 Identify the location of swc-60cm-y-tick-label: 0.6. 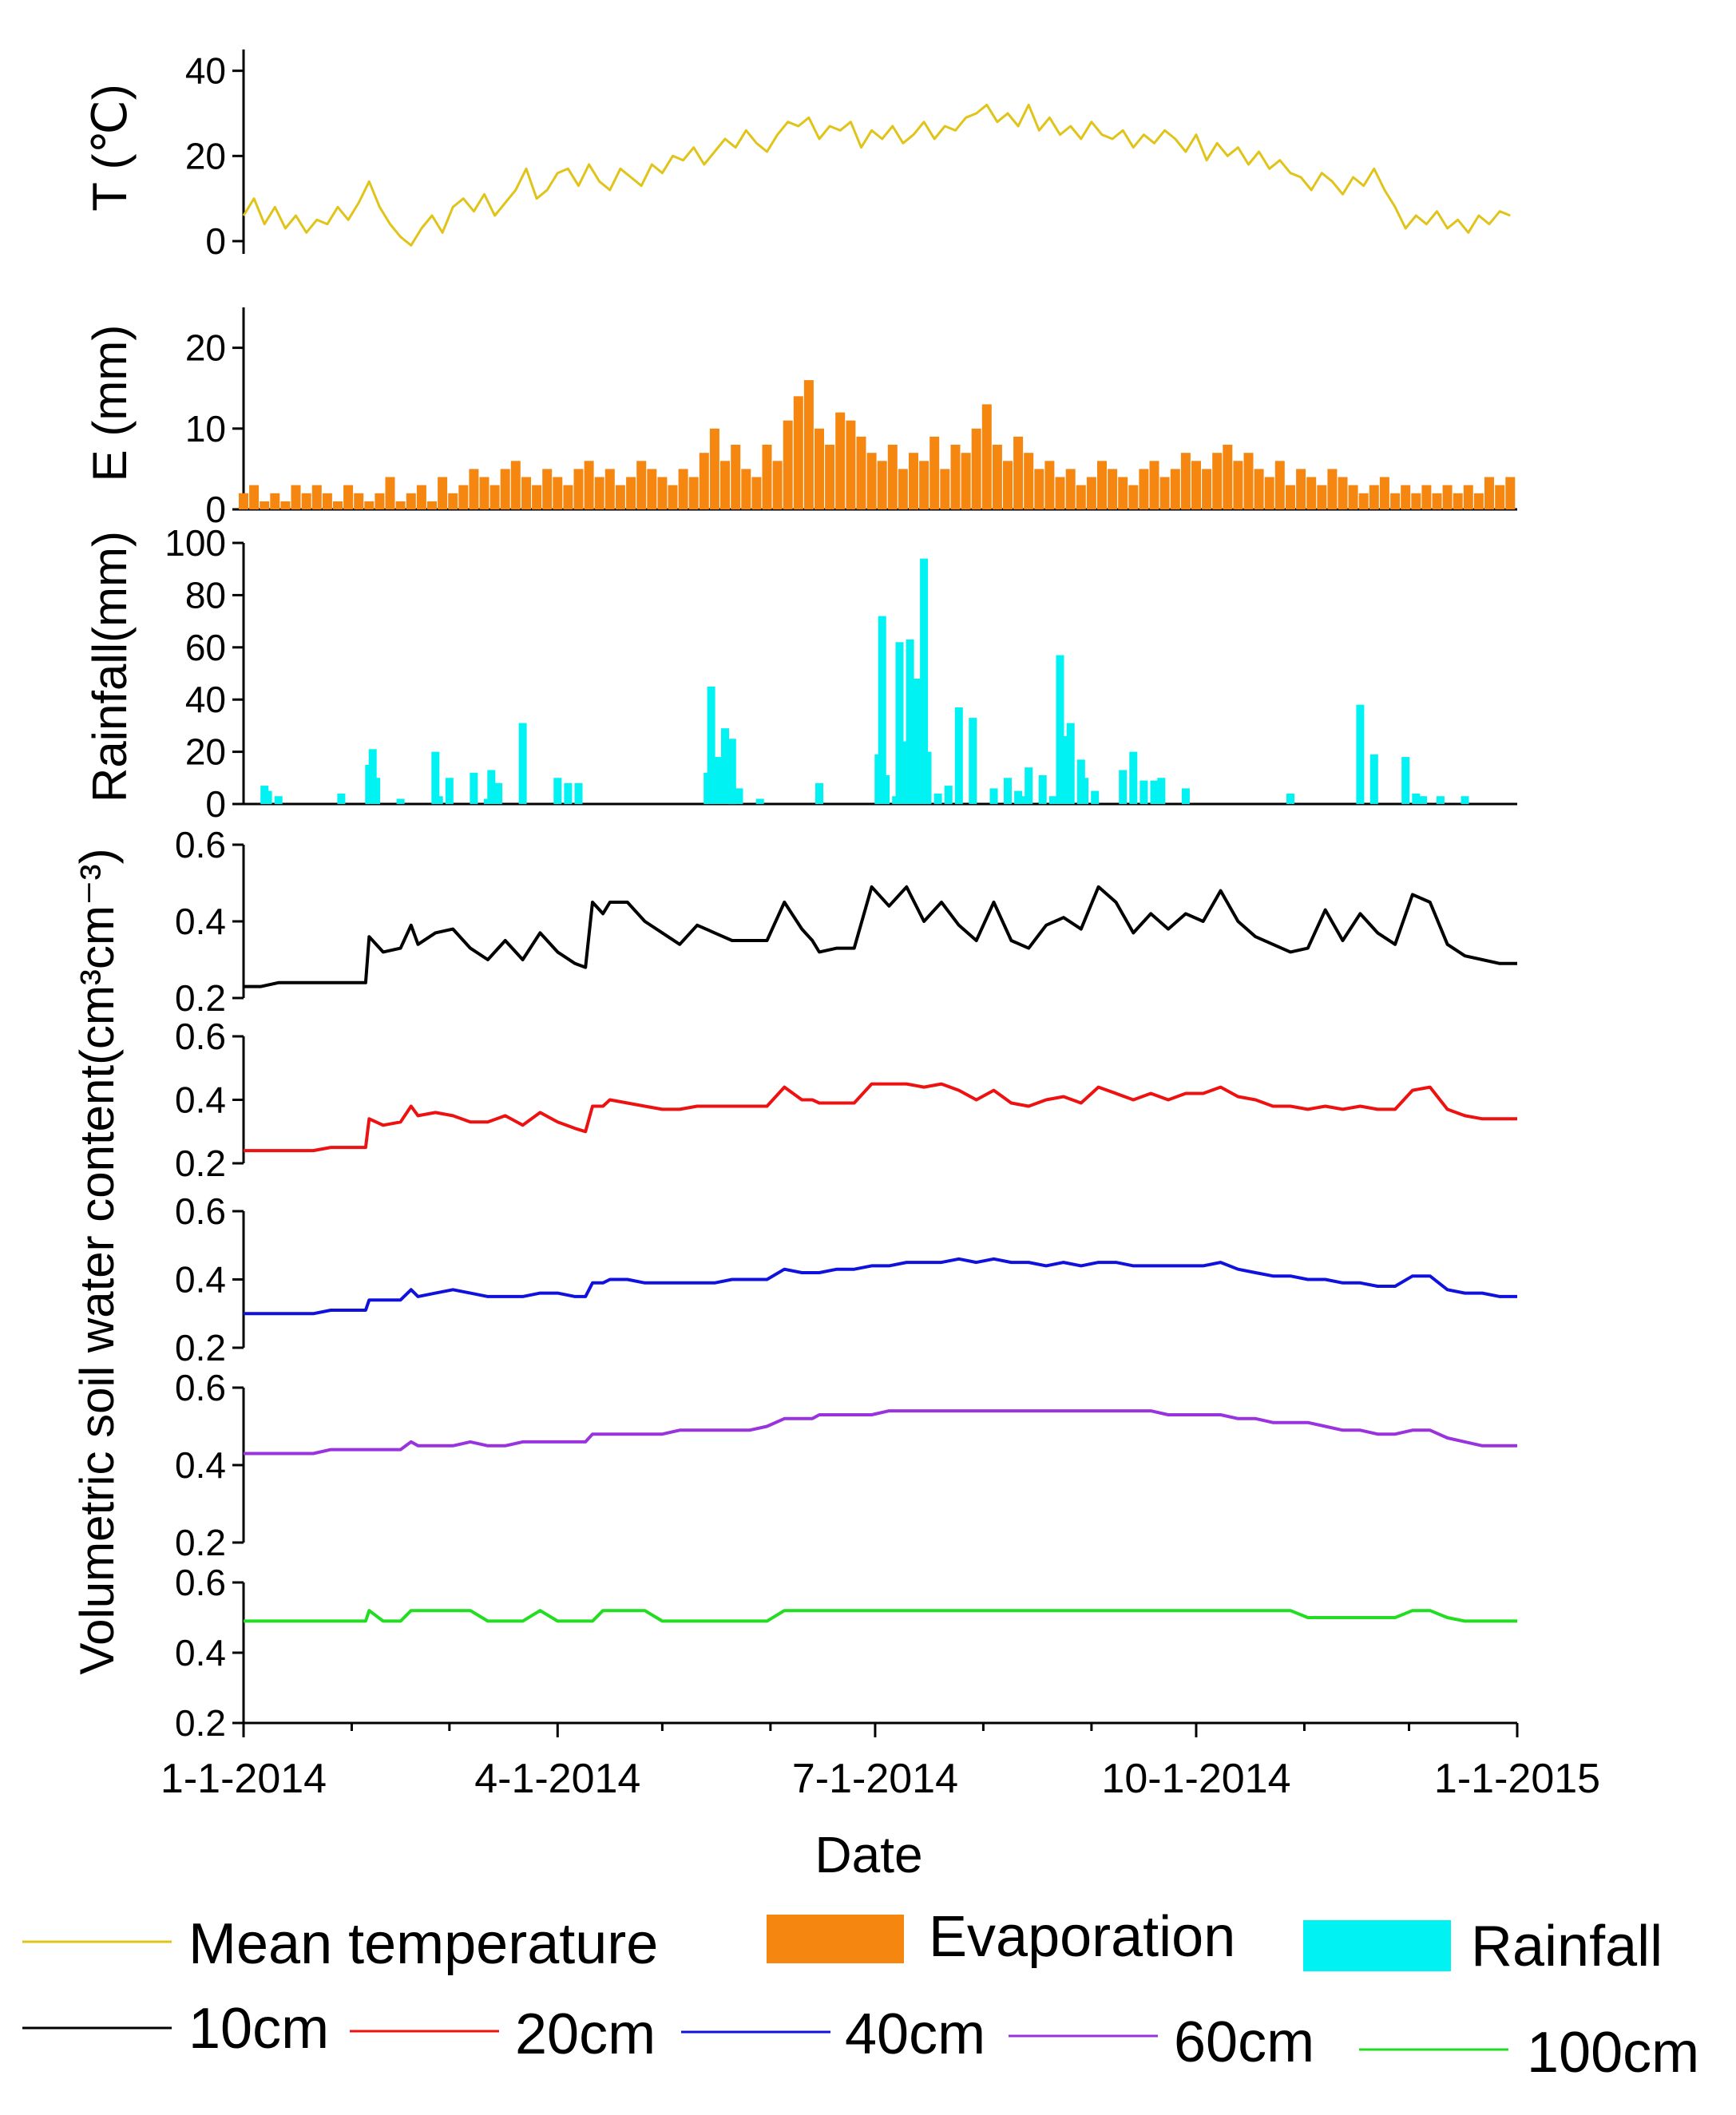
(200, 1387).